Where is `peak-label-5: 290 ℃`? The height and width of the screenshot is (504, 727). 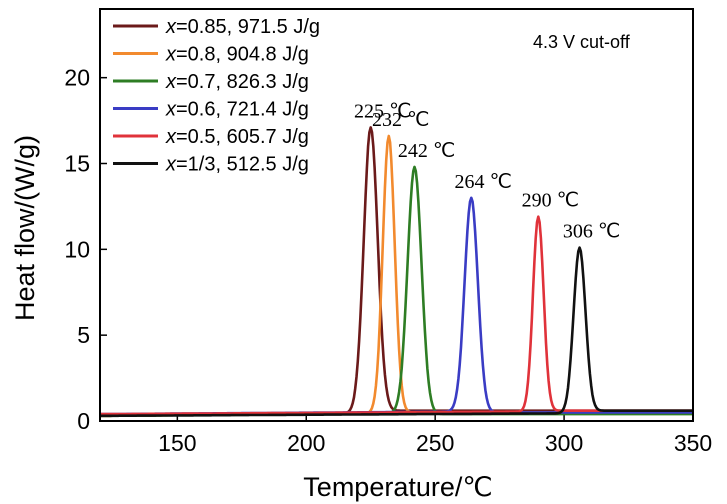 peak-label-5: 290 ℃ is located at coordinates (550, 201).